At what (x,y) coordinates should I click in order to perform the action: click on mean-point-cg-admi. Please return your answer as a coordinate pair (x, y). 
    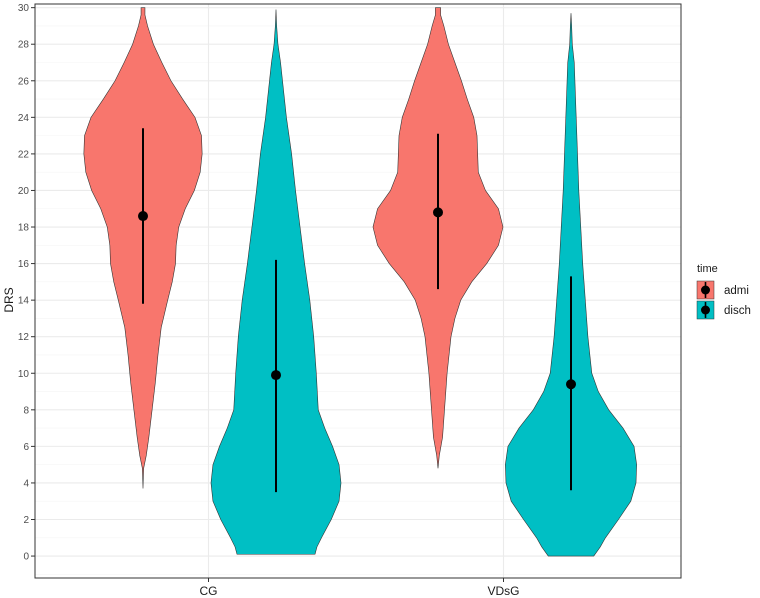
    Looking at the image, I should click on (143, 216).